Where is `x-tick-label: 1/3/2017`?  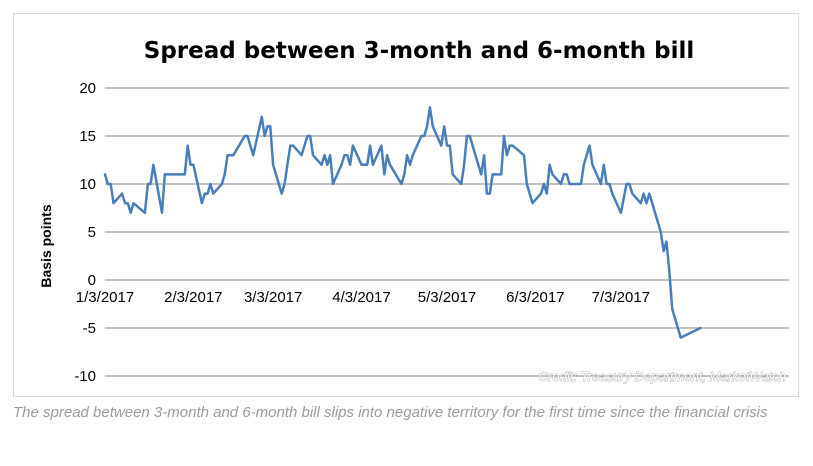
x-tick-label: 1/3/2017 is located at coordinates (105, 297).